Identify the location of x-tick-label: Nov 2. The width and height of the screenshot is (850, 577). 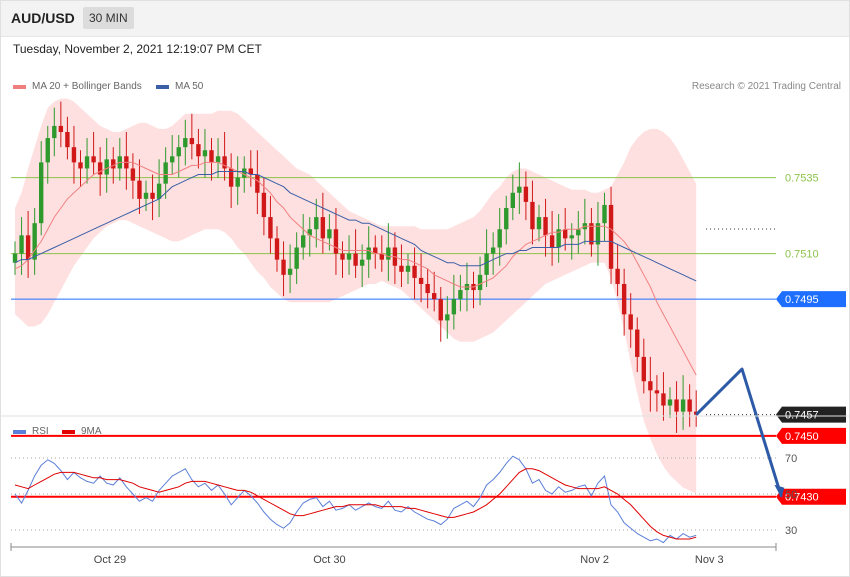
(594, 560).